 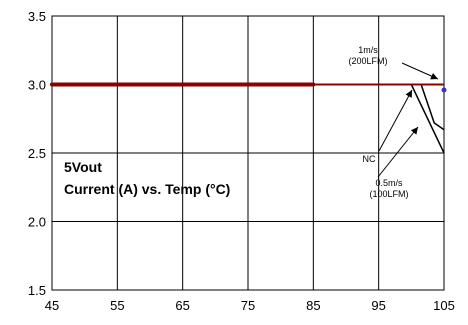 I want to click on y-tick-label: 2.0, so click(x=37, y=222).